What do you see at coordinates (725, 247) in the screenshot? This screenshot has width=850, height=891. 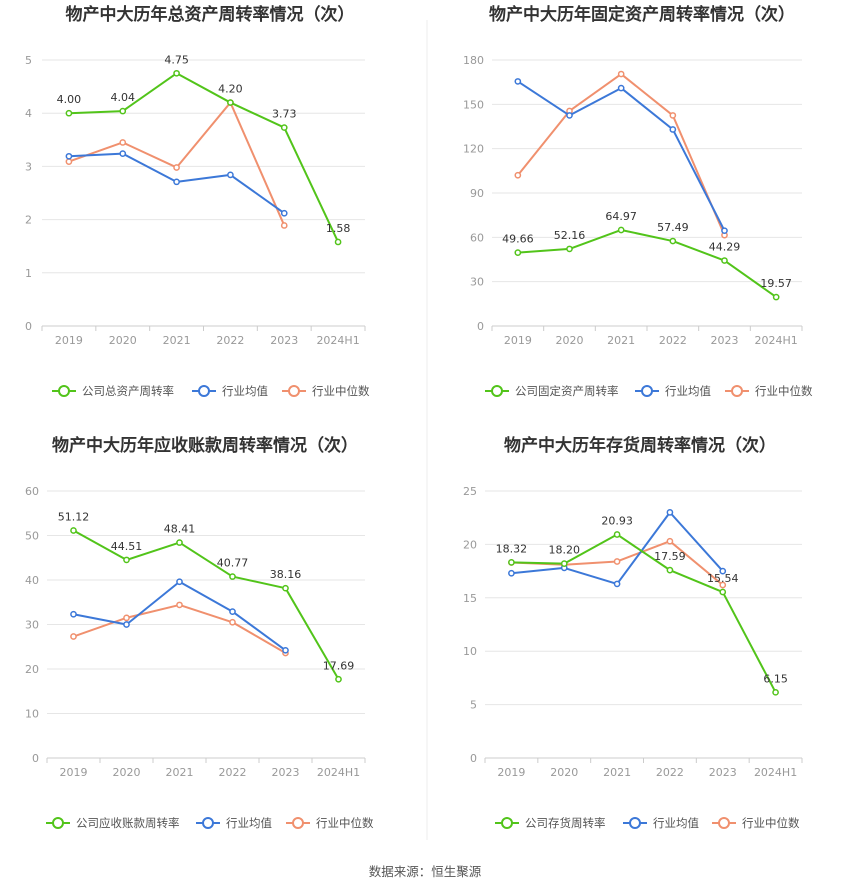 I see `data-label: 44.29` at bounding box center [725, 247].